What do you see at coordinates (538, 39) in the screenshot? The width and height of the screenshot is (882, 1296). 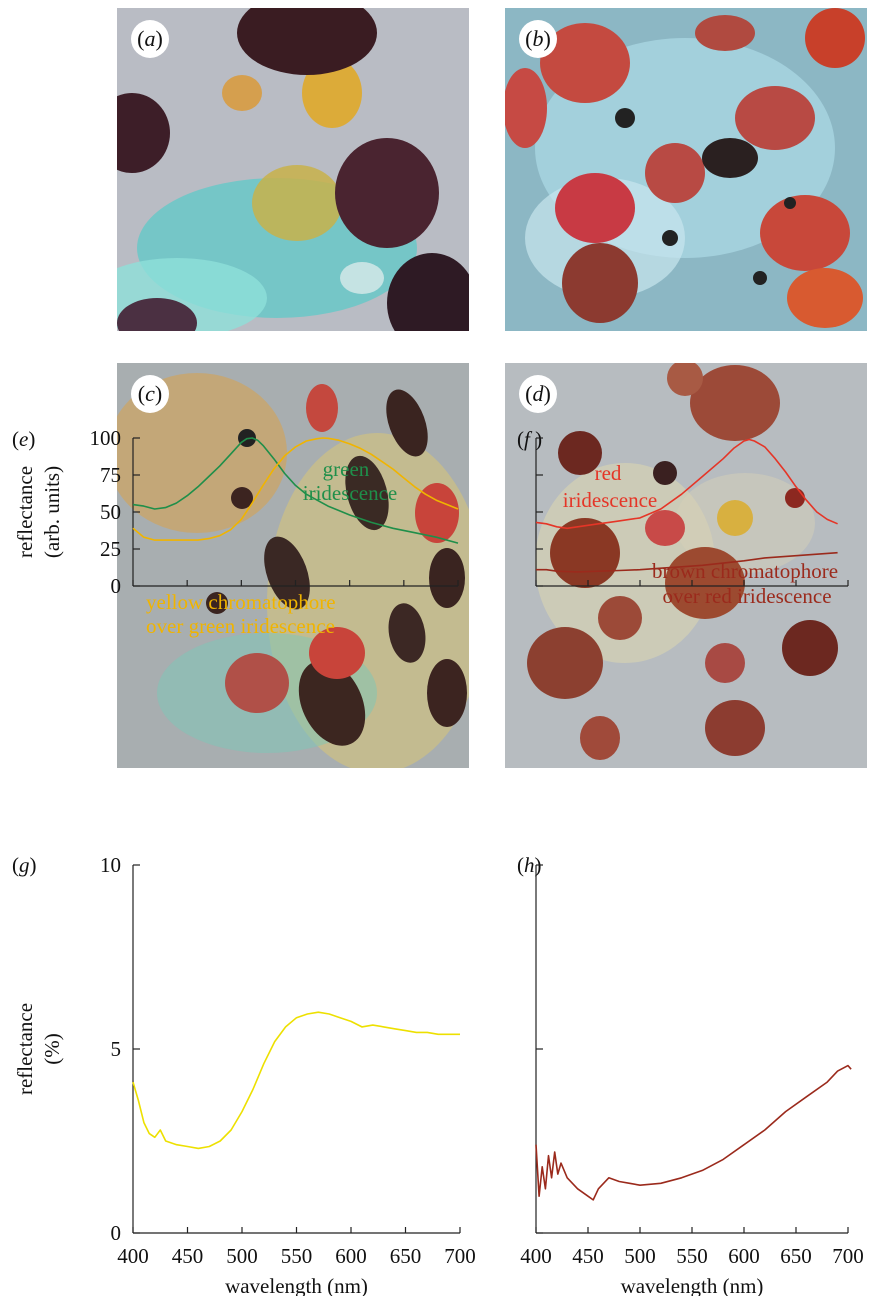 I see `panel-label-b: (b)` at bounding box center [538, 39].